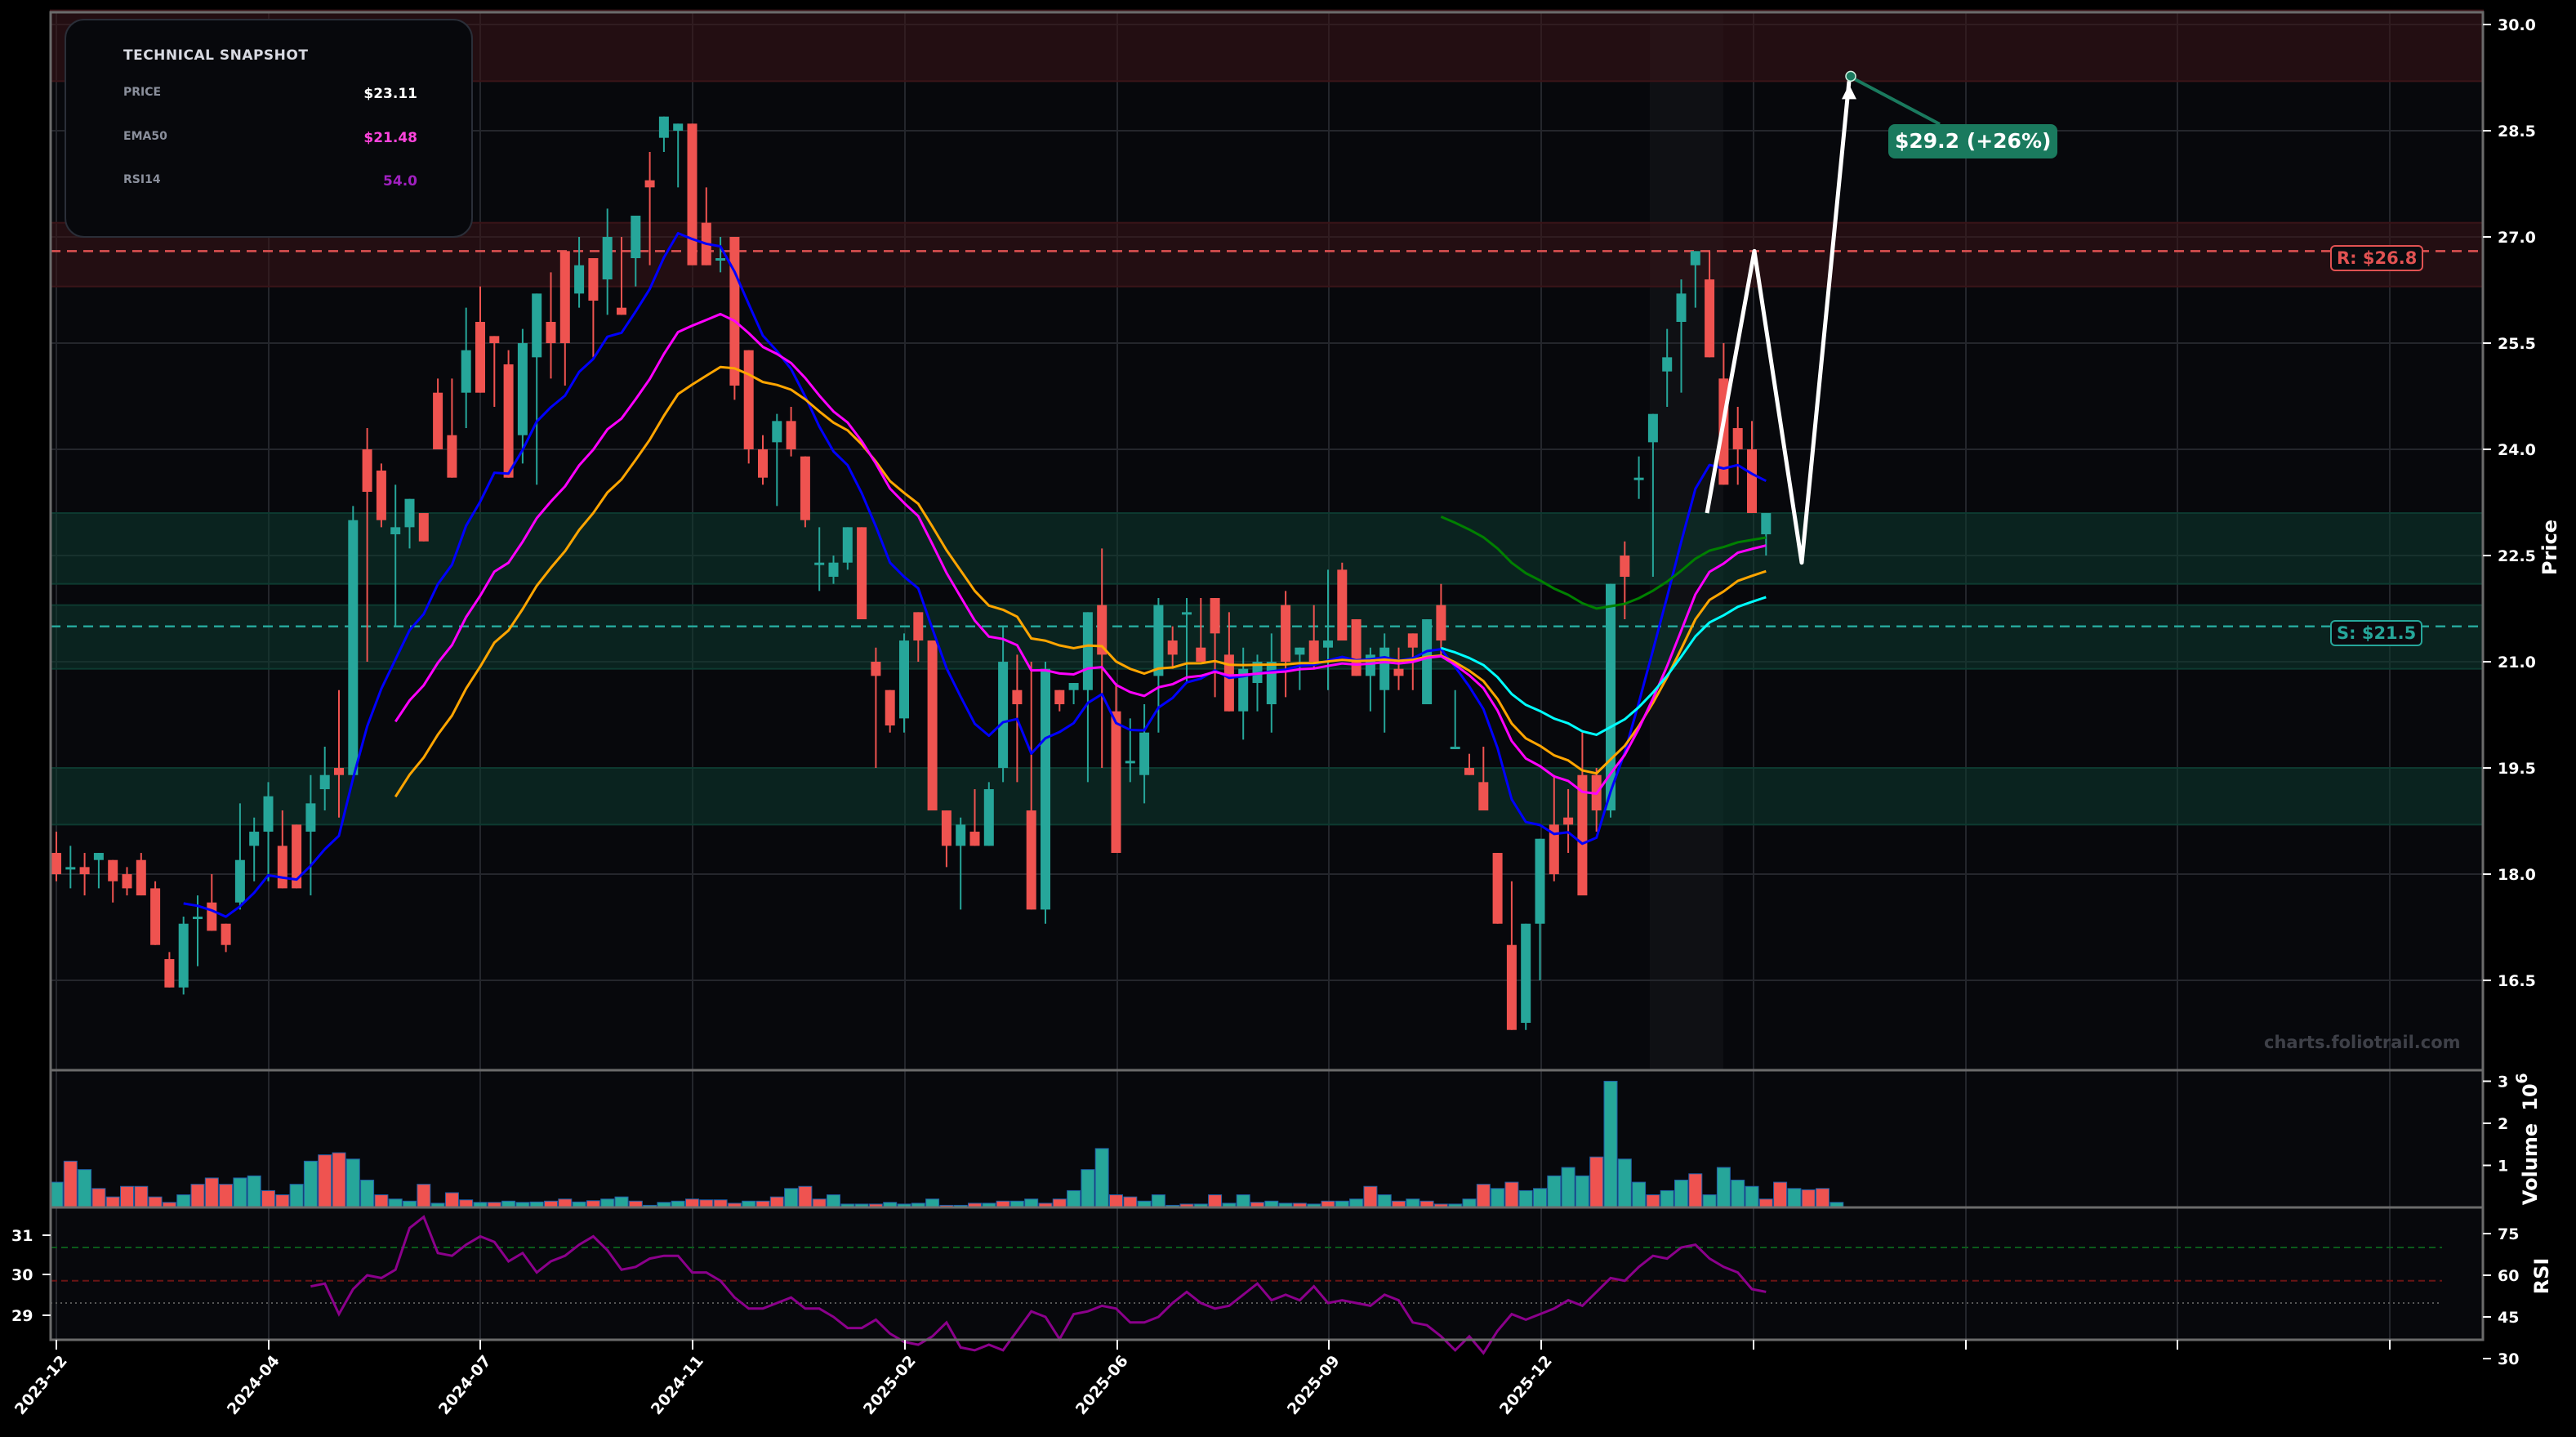  I want to click on support-label: S: $21.5, so click(2376, 633).